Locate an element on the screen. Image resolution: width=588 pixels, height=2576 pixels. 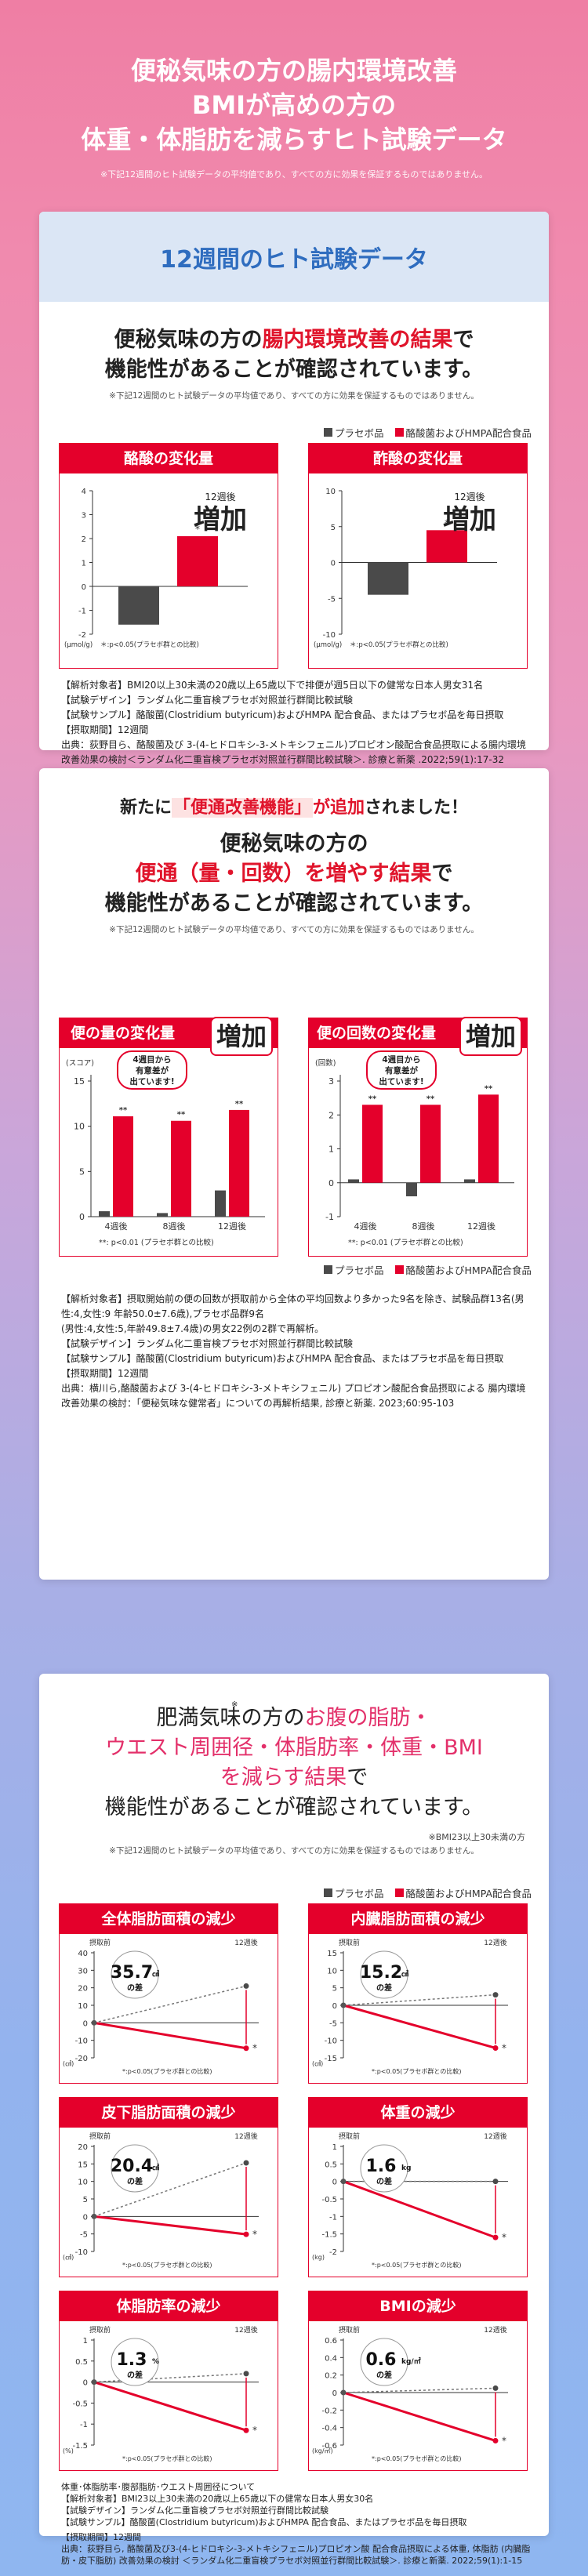
tag-highlight: 「便通改善機能」 is located at coordinates (242, 808).